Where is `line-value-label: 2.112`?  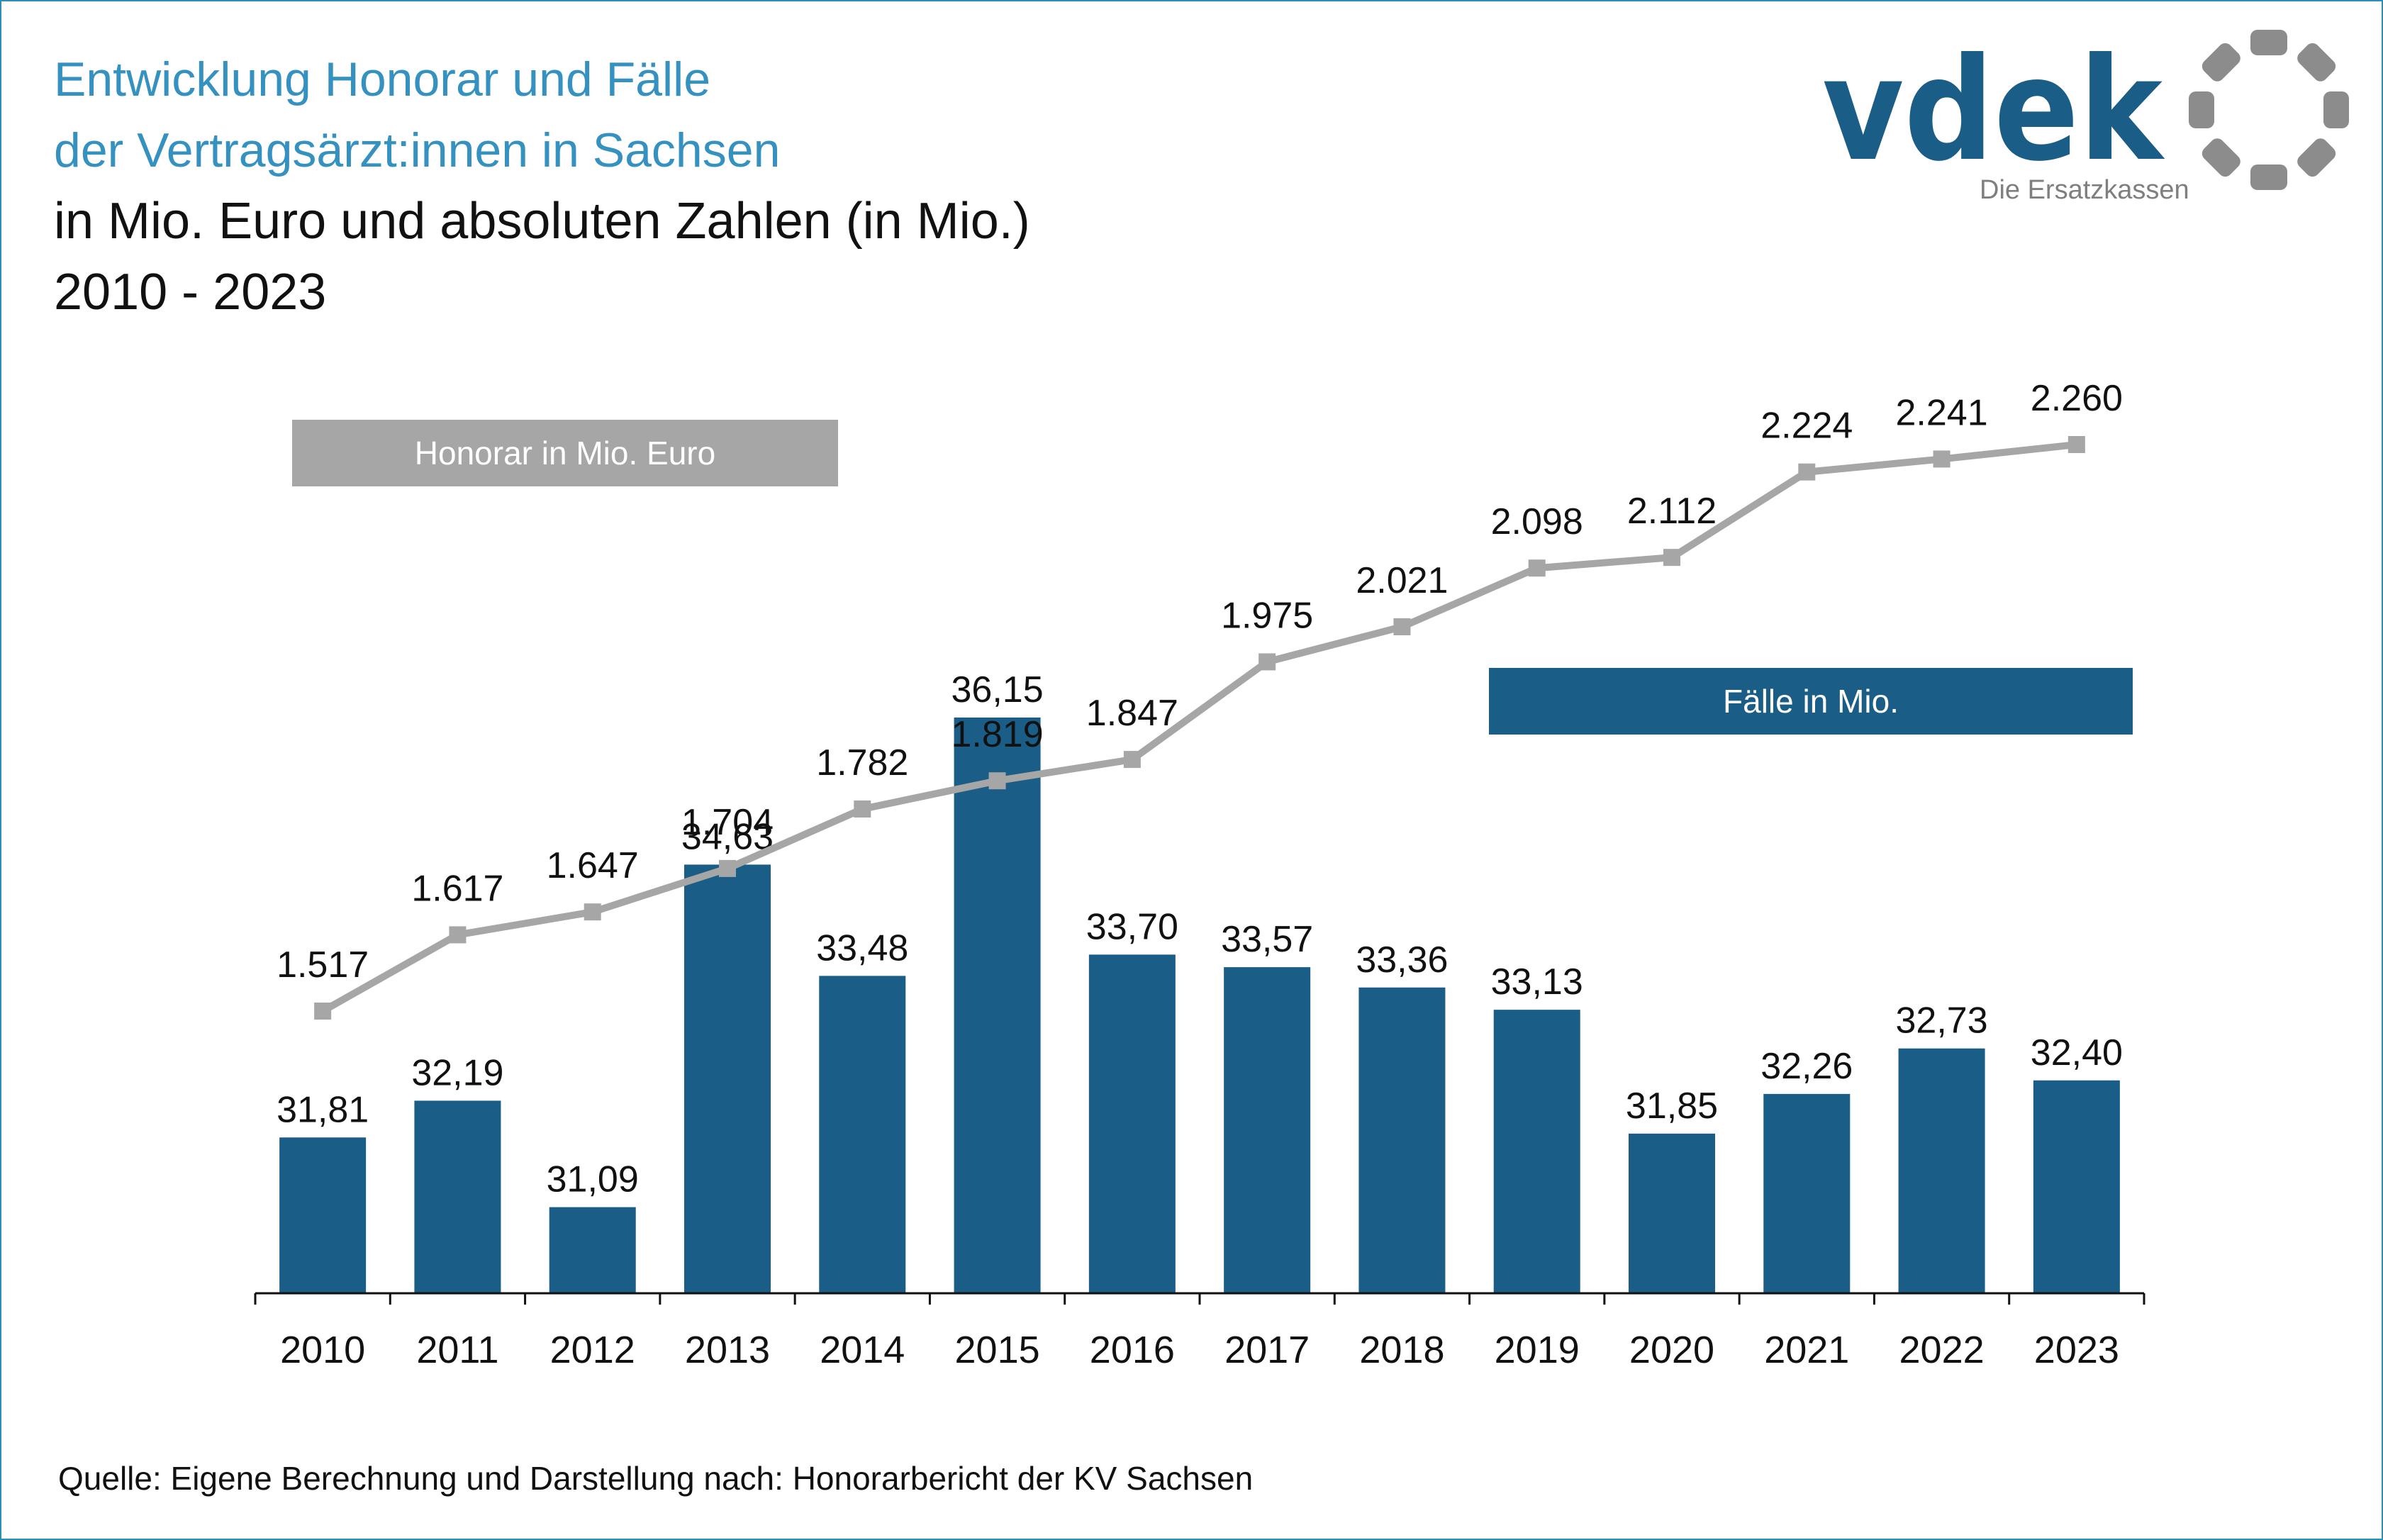
line-value-label: 2.112 is located at coordinates (1672, 511).